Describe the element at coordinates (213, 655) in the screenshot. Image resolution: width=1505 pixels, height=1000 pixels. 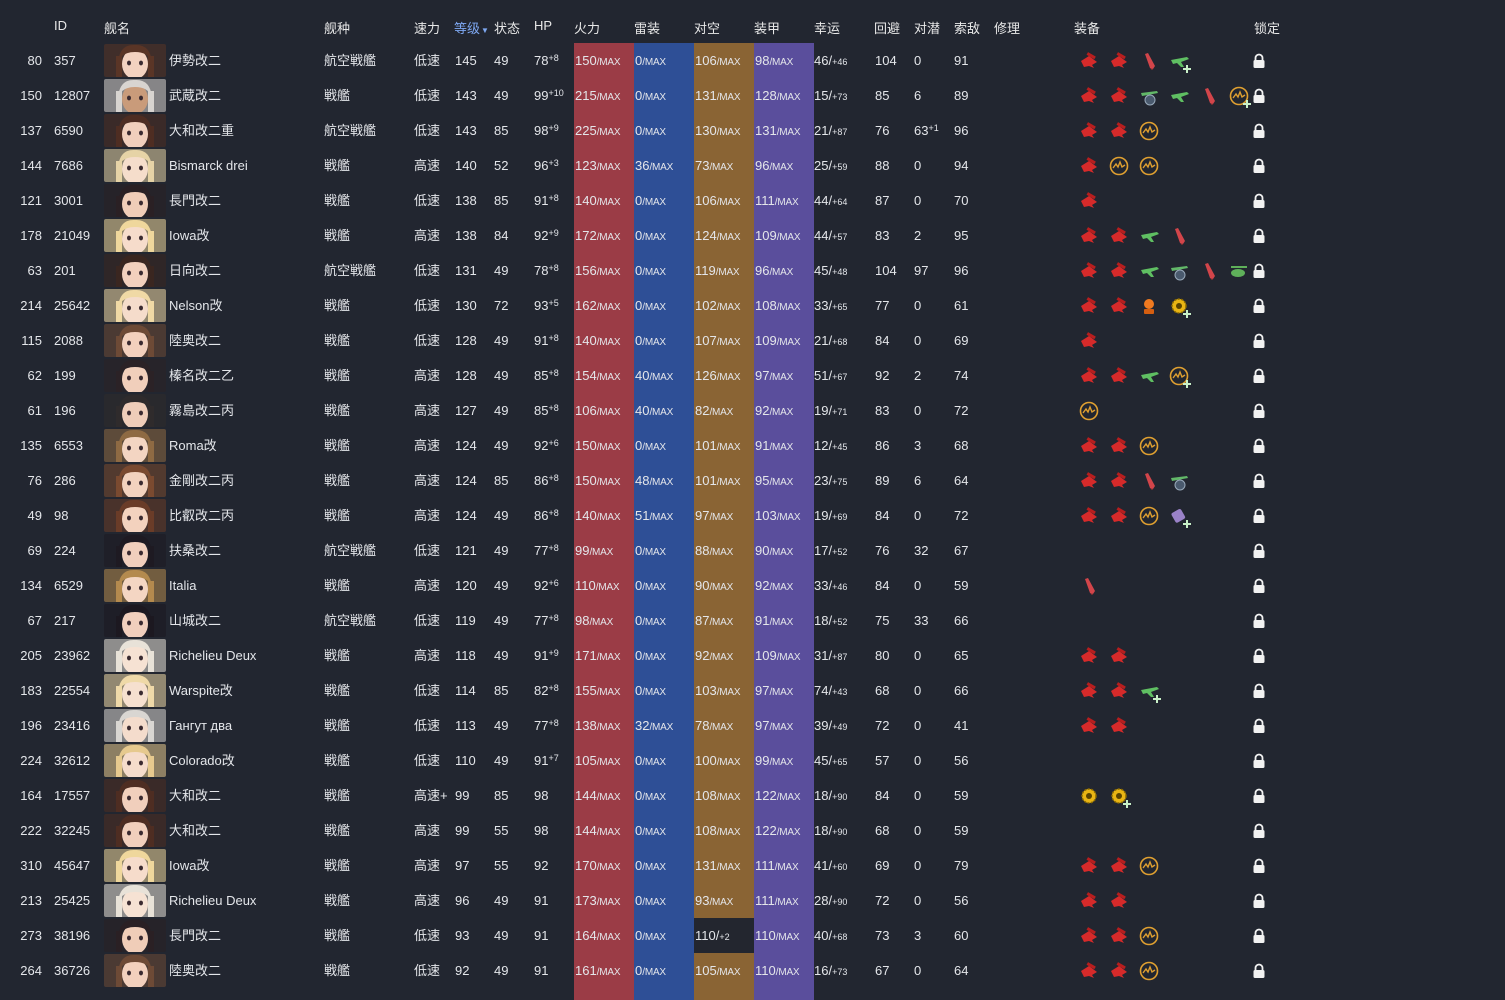
I see `ship-name: Richelieu Deux` at that location.